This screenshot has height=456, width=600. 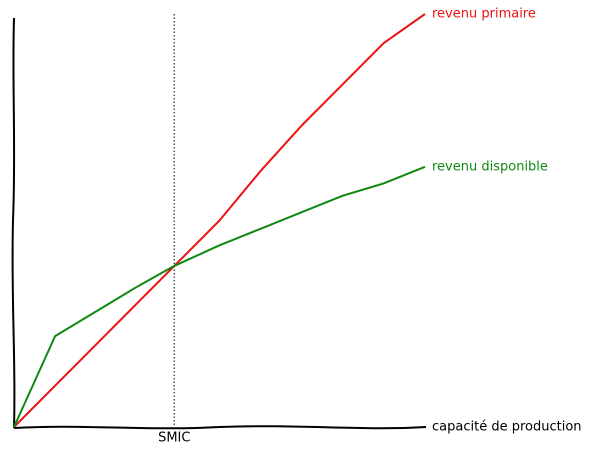 I want to click on x-axis, so click(x=220, y=427).